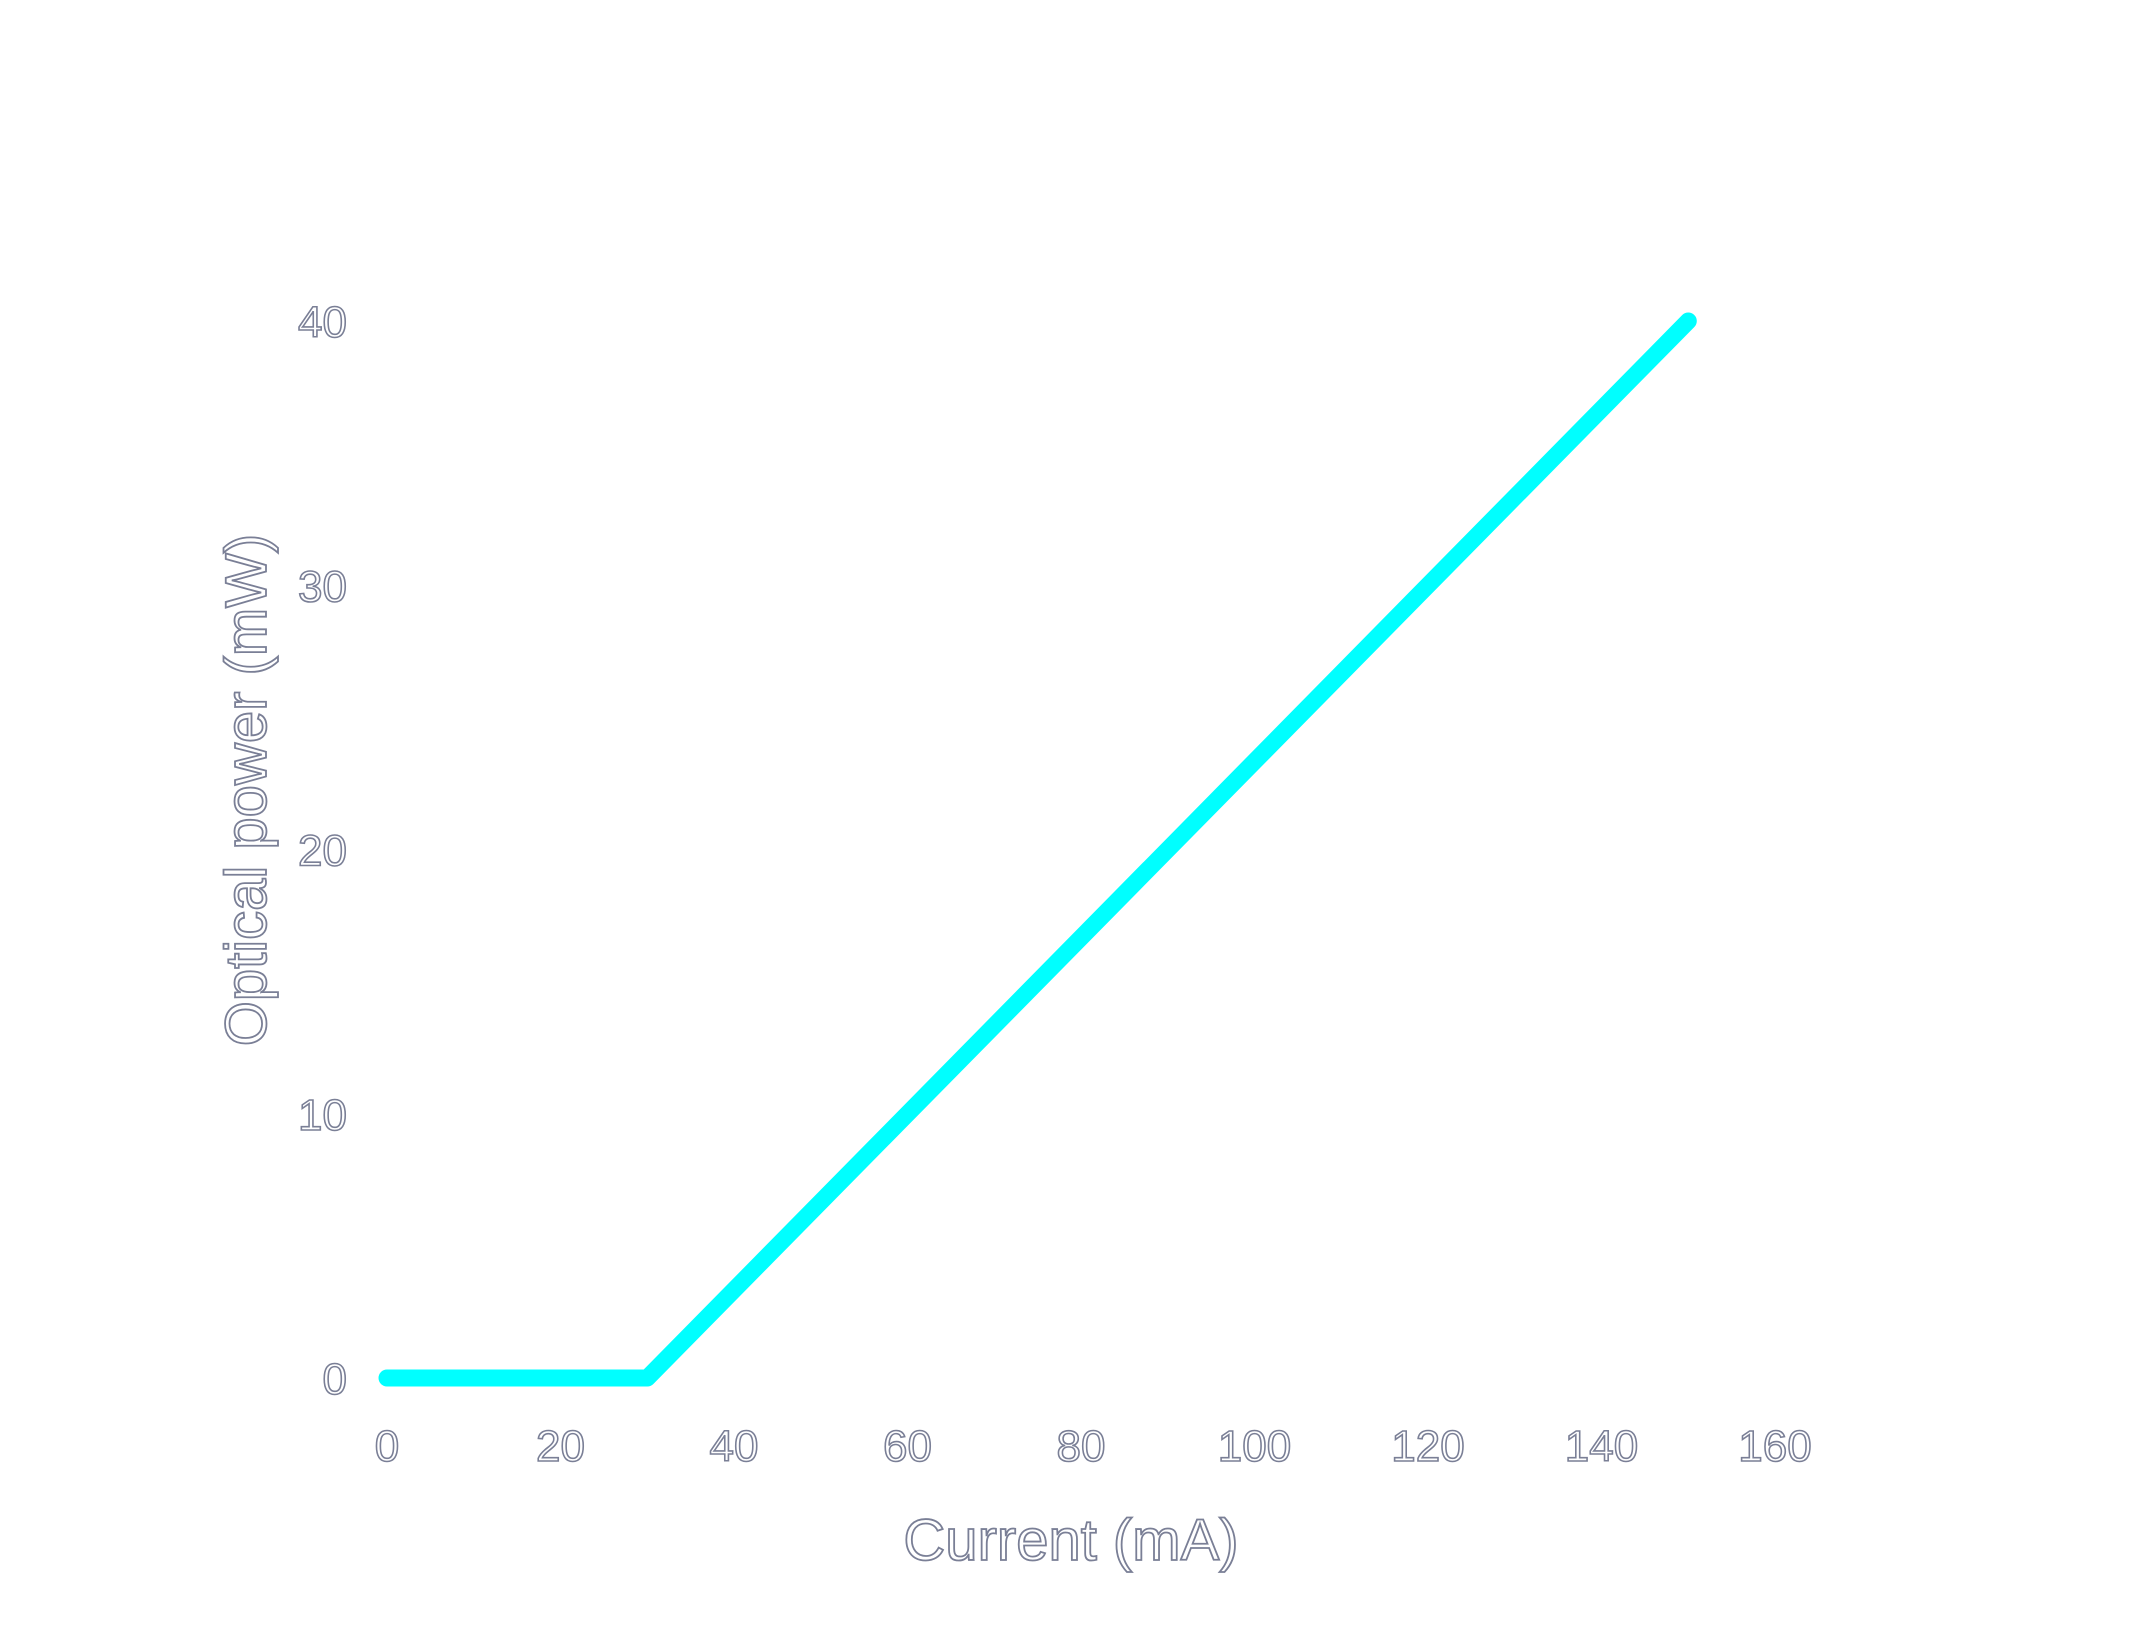 The image size is (2144, 1641). What do you see at coordinates (1070, 1540) in the screenshot?
I see `x-axis-label: Current (mA)` at bounding box center [1070, 1540].